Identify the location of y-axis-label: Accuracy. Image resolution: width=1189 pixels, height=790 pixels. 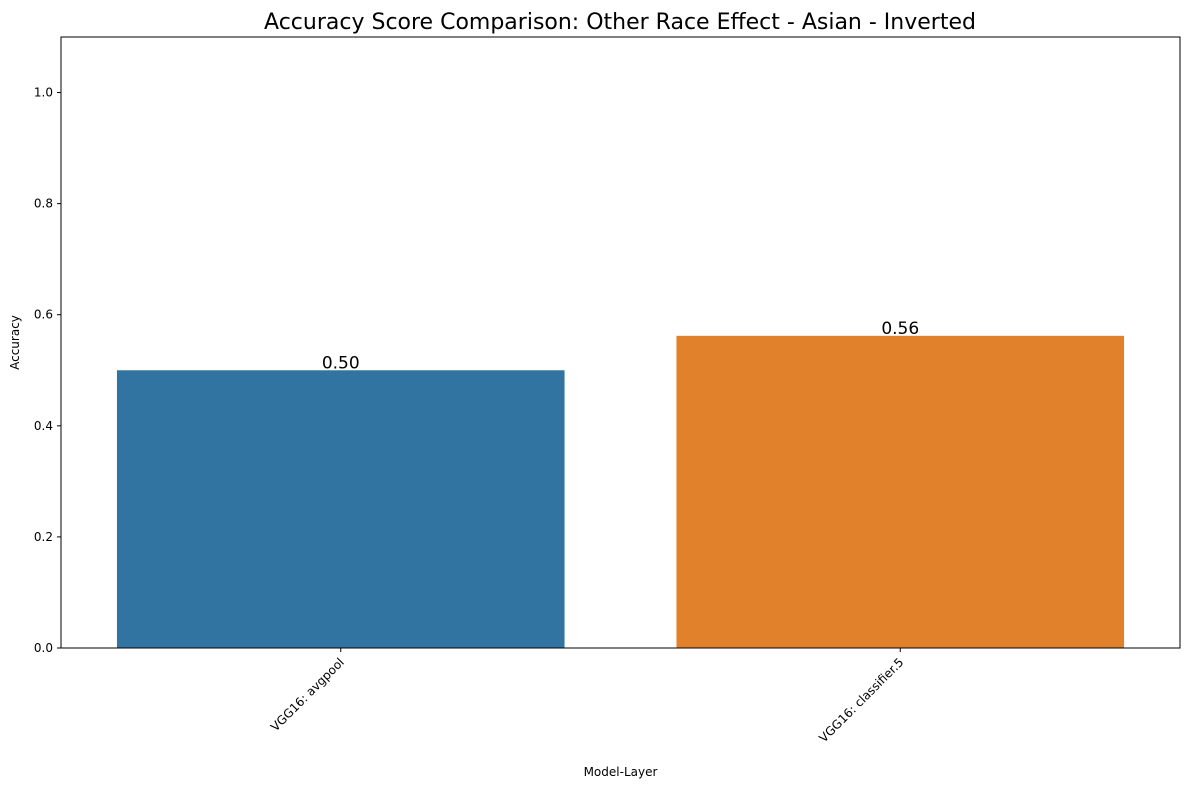
(15, 342).